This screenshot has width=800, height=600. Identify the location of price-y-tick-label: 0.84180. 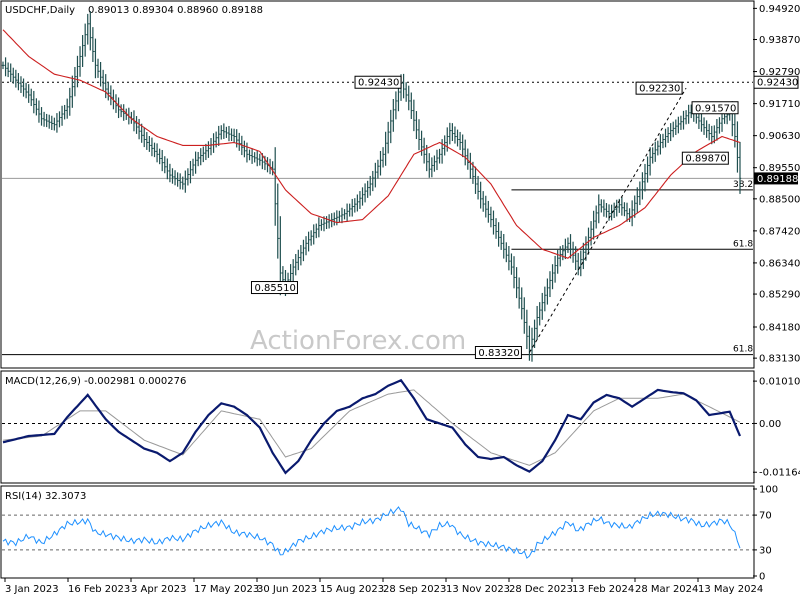
(779, 327).